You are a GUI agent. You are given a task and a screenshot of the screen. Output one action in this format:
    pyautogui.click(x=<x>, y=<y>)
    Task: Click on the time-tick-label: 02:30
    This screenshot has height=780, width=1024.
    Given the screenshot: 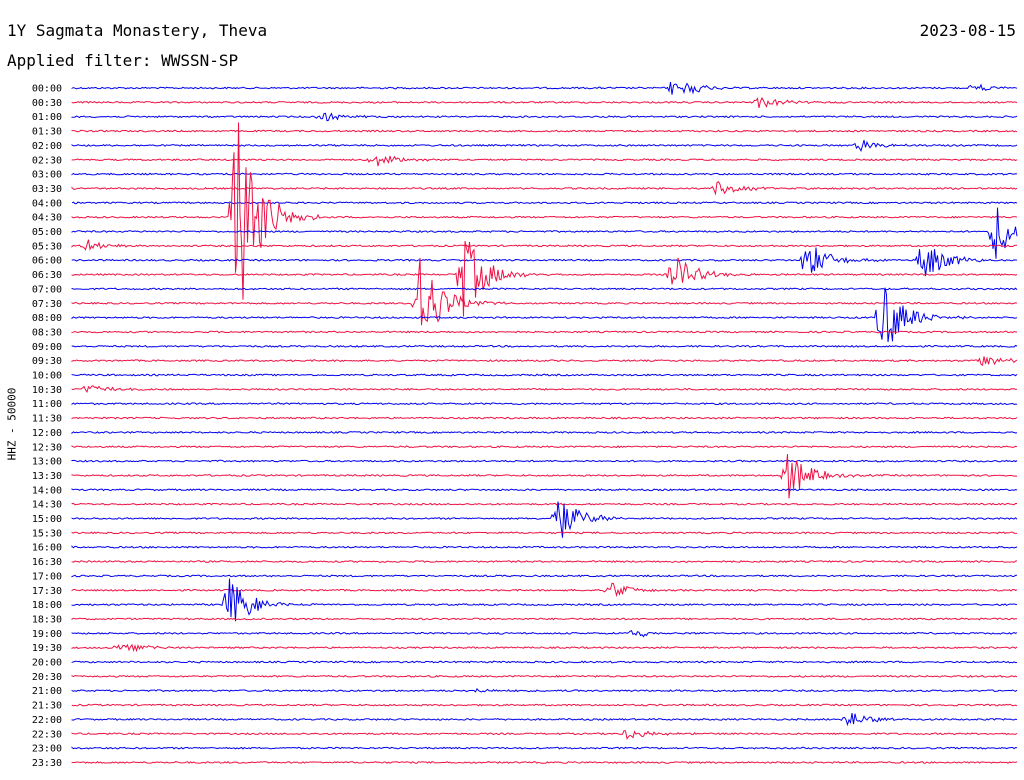 What is the action you would take?
    pyautogui.click(x=47, y=160)
    